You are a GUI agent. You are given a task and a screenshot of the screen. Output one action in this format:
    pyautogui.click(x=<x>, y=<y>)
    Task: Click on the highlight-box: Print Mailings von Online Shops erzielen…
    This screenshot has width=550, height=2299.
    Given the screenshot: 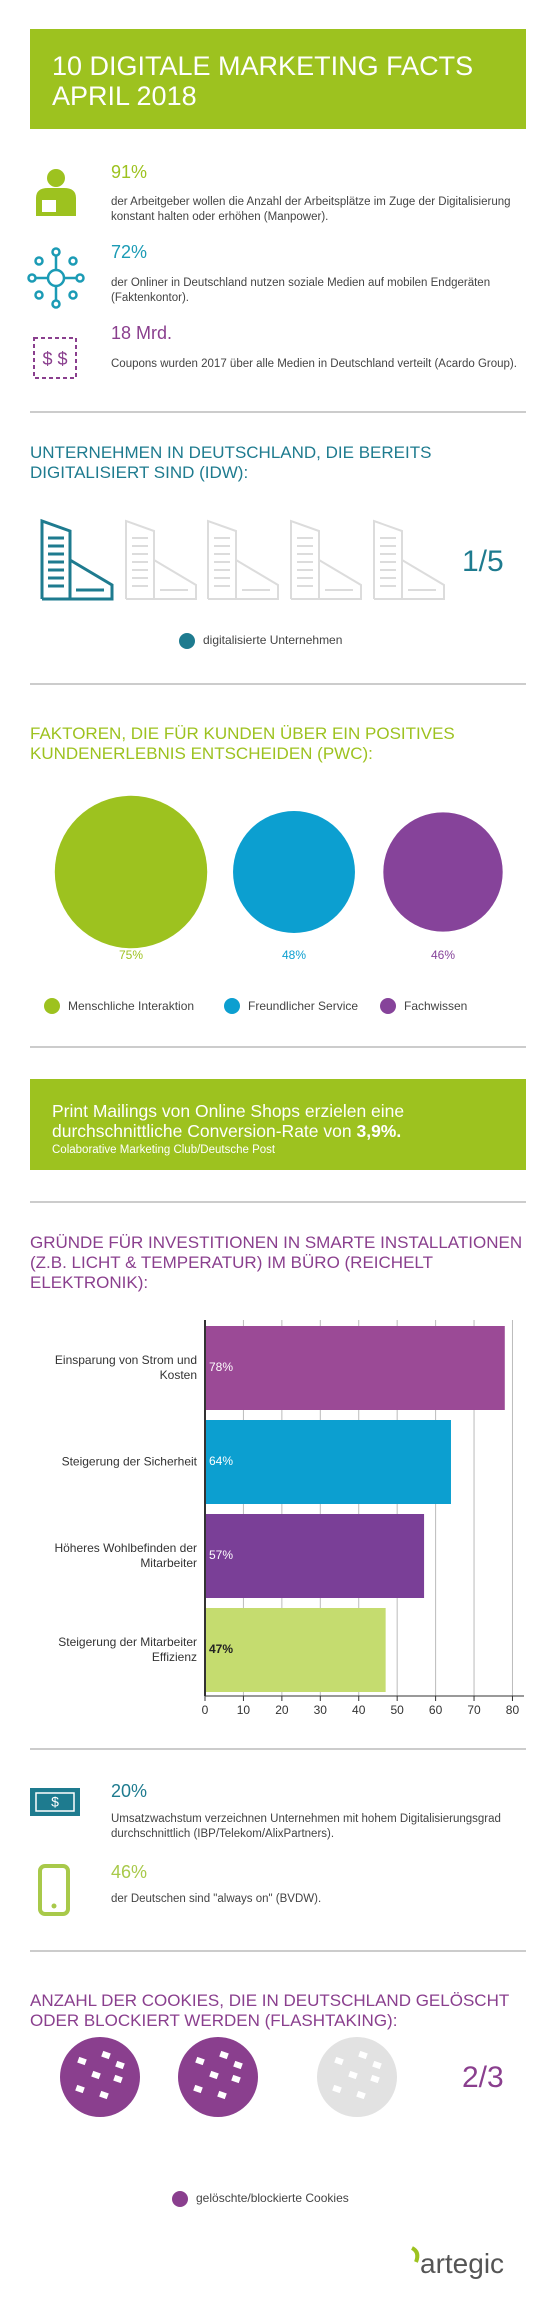 What is the action you would take?
    pyautogui.click(x=278, y=1124)
    